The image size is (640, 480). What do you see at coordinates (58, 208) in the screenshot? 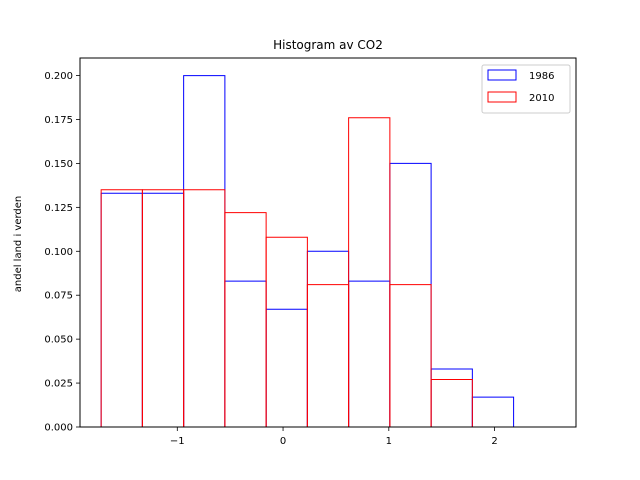
I see `y-tick-label: 0.125` at bounding box center [58, 208].